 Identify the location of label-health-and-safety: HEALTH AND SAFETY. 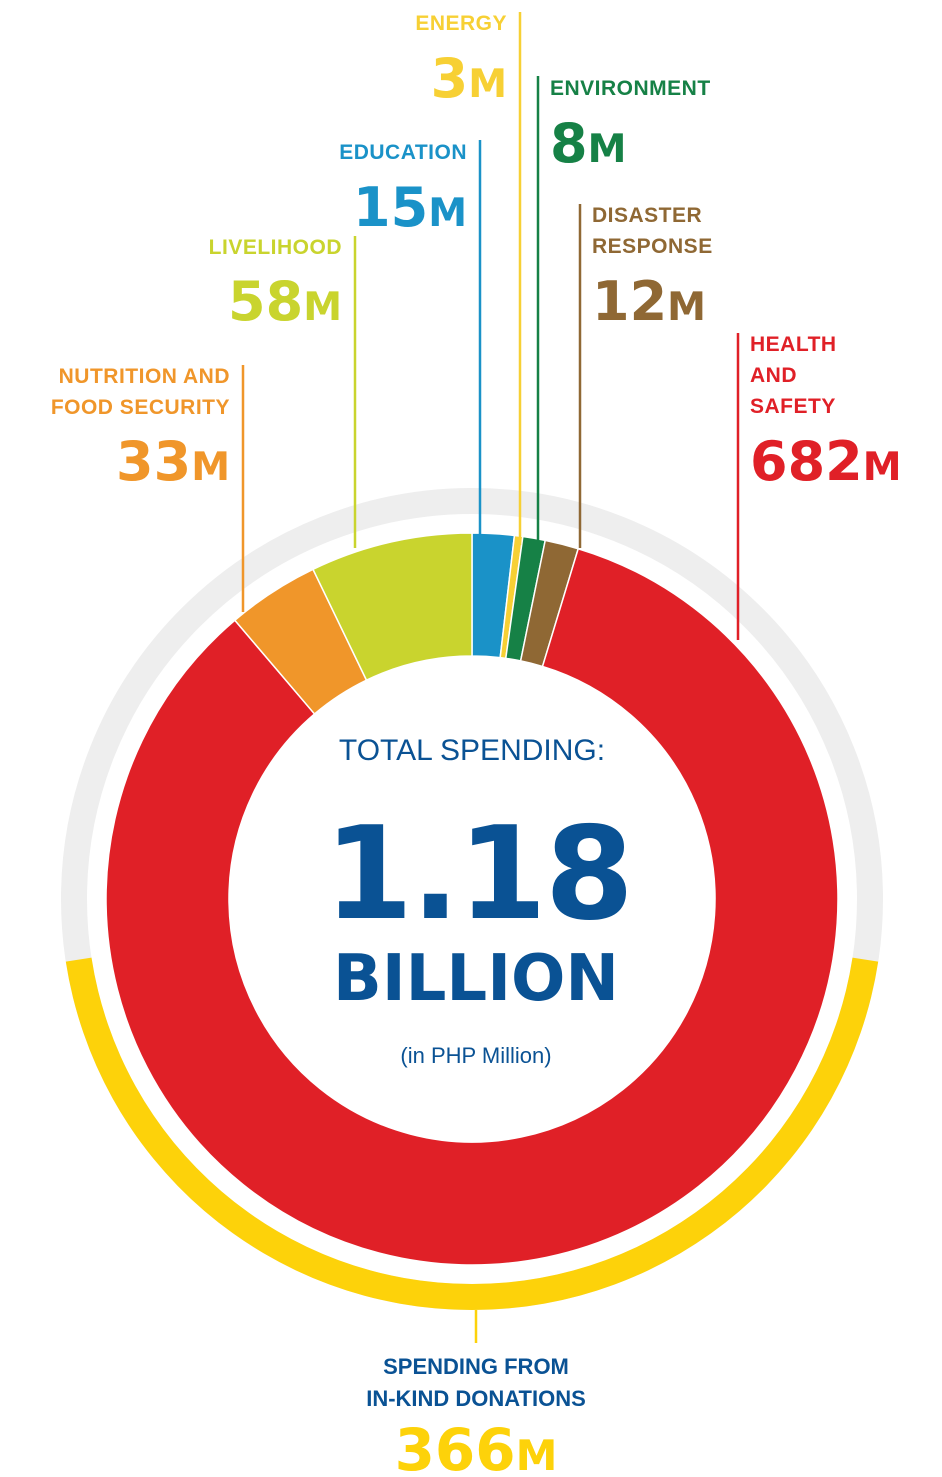
(793, 375).